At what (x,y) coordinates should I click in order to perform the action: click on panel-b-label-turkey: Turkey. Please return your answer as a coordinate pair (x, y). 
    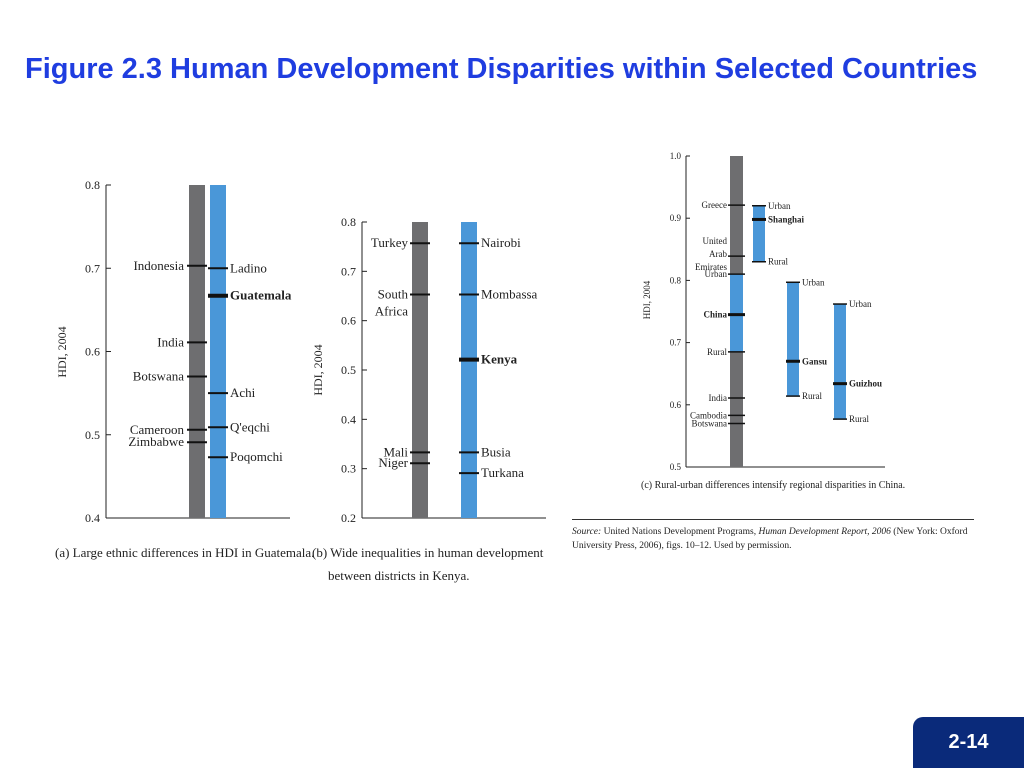
    Looking at the image, I should click on (390, 242).